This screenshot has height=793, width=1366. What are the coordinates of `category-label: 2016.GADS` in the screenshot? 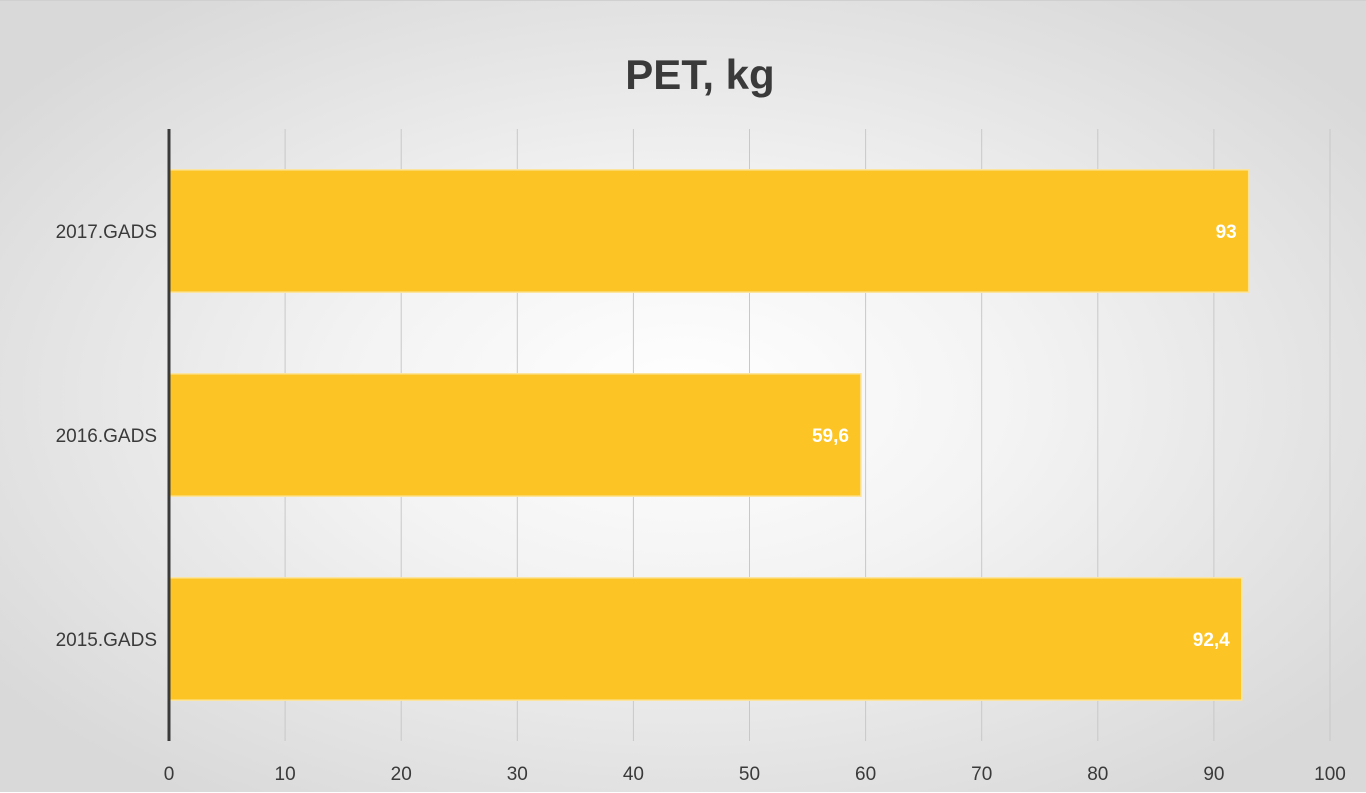 It's located at (106, 436).